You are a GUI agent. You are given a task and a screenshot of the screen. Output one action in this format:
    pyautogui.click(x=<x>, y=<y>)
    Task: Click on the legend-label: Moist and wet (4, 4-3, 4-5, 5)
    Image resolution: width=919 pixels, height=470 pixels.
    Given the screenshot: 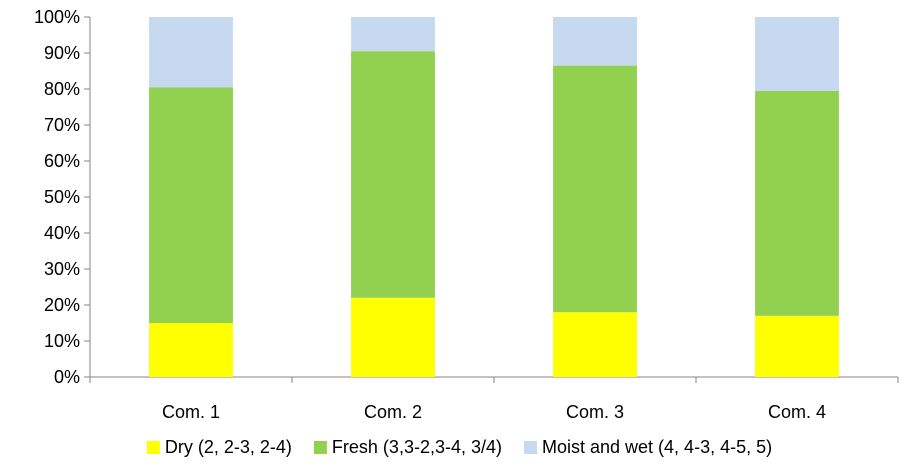 What is the action you would take?
    pyautogui.click(x=657, y=447)
    